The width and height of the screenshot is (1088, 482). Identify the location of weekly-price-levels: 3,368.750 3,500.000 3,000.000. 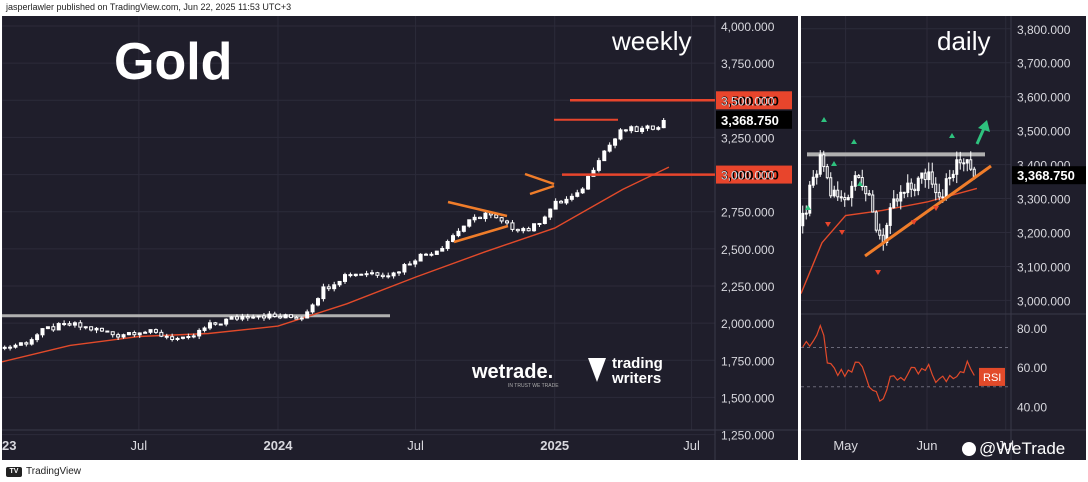
(673, 137).